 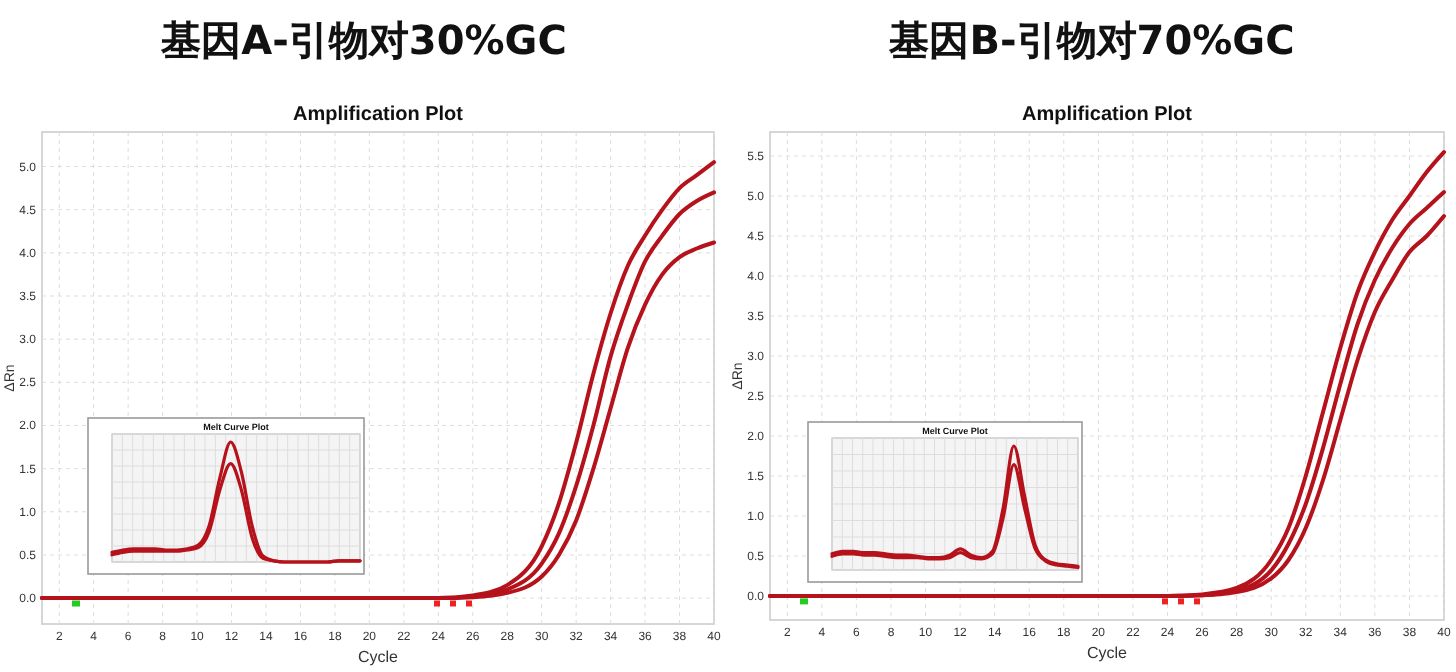 What do you see at coordinates (363, 40) in the screenshot?
I see `chart-title: 基因A-引物对30%GC` at bounding box center [363, 40].